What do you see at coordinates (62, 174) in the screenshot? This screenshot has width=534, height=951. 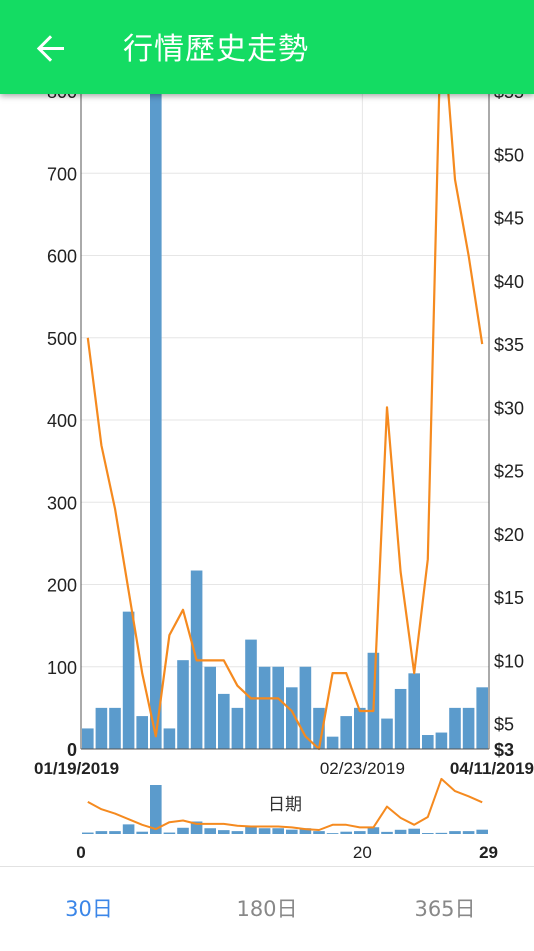 I see `y-left-tick-label: 700` at bounding box center [62, 174].